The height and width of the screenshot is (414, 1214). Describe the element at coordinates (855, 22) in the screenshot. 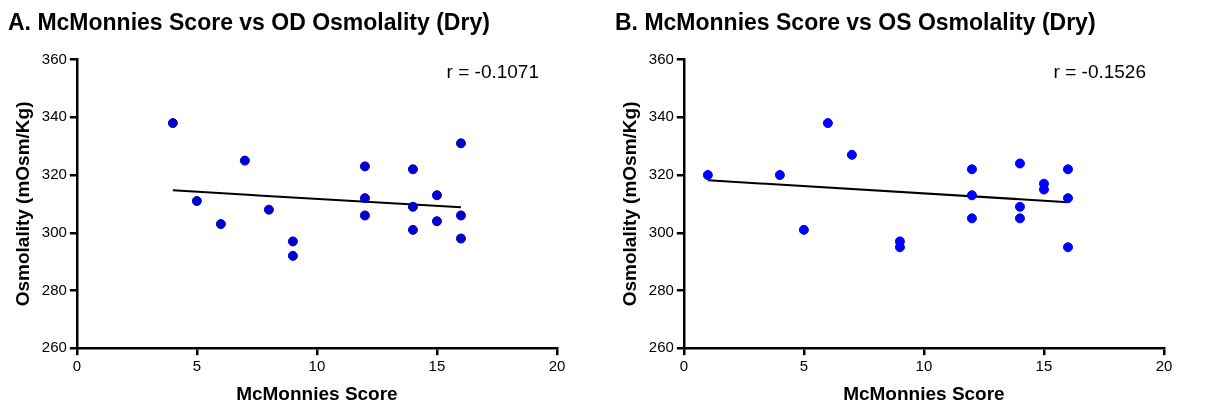

I see `chart-title: B. McMonnies Score vs OS Osmolality (Dry)` at that location.